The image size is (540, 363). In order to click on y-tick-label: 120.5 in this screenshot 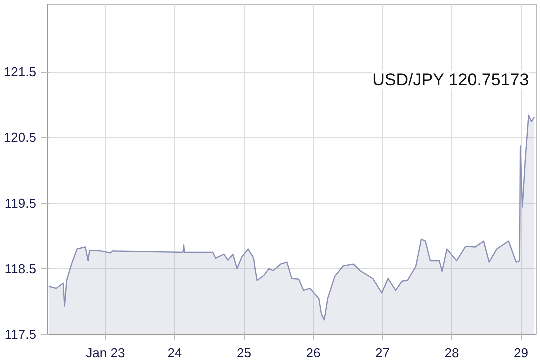, I will do `click(20, 138)`.